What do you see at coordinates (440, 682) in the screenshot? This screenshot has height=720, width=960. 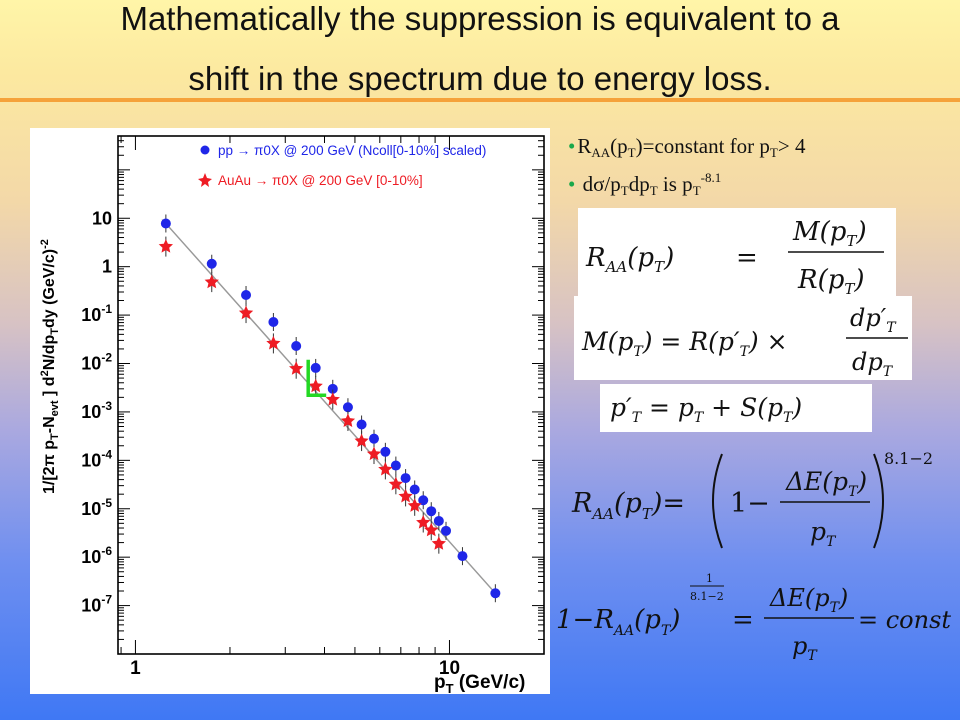 I see `x-axis-title-main: p` at bounding box center [440, 682].